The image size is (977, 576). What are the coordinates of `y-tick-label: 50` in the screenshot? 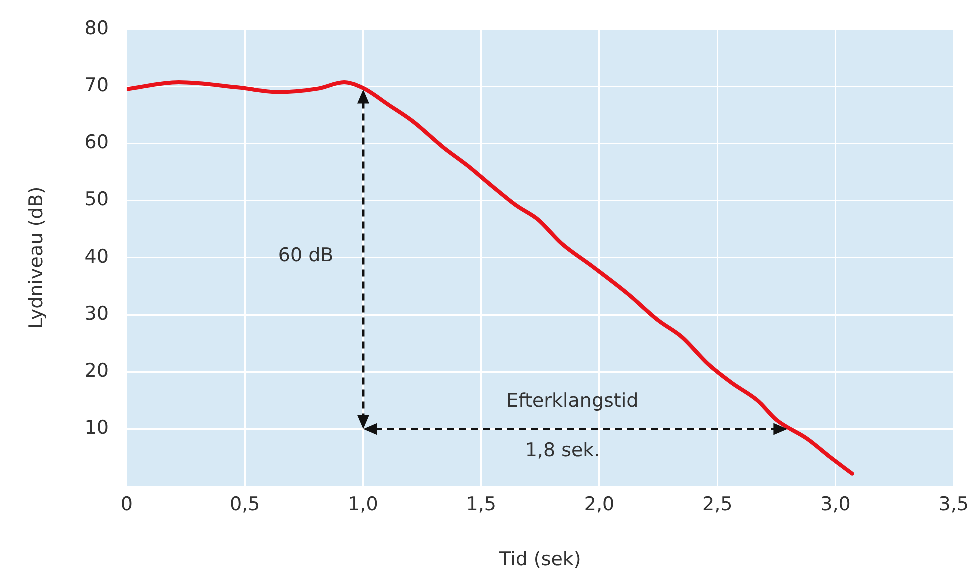 It's located at (96, 199).